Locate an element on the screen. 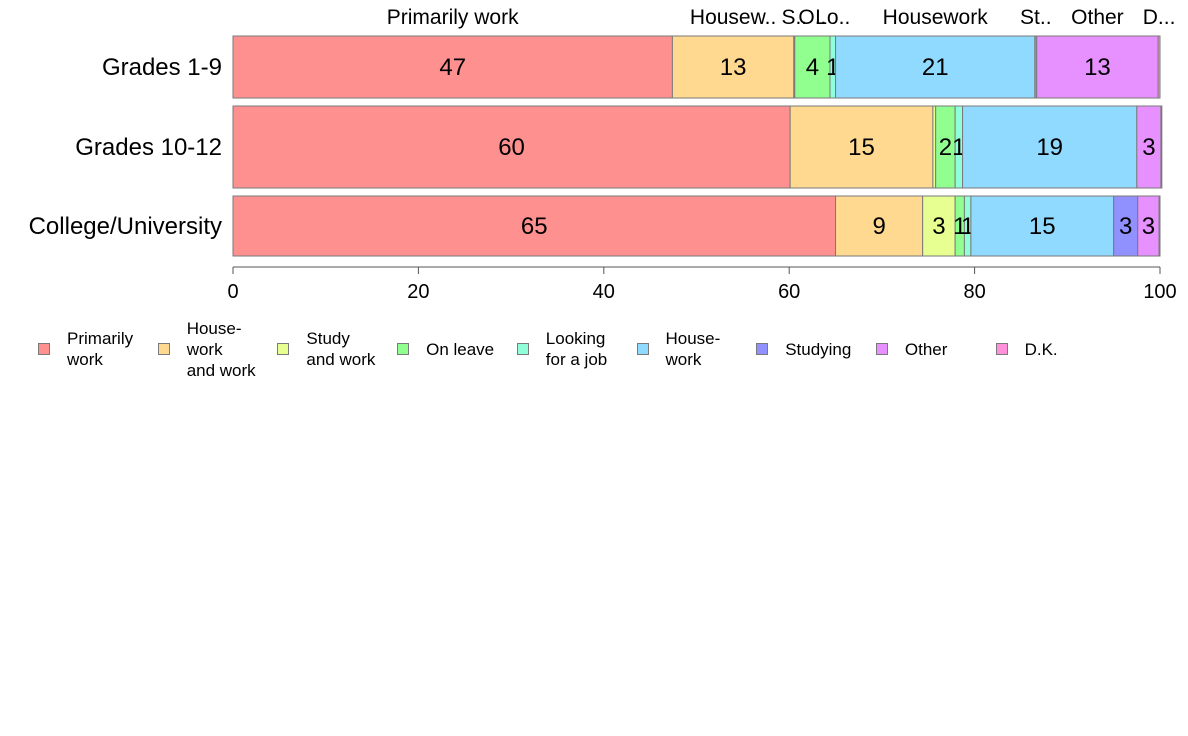 The height and width of the screenshot is (736, 1188). data-label: 4 is located at coordinates (812, 67).